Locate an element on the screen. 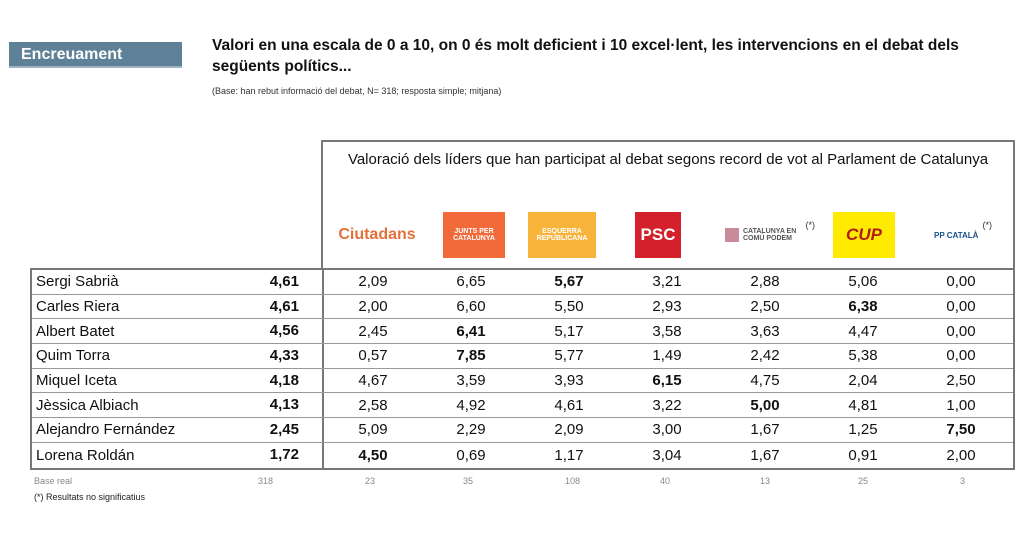  footnote: (*) Resultats no significatius is located at coordinates (90, 497).